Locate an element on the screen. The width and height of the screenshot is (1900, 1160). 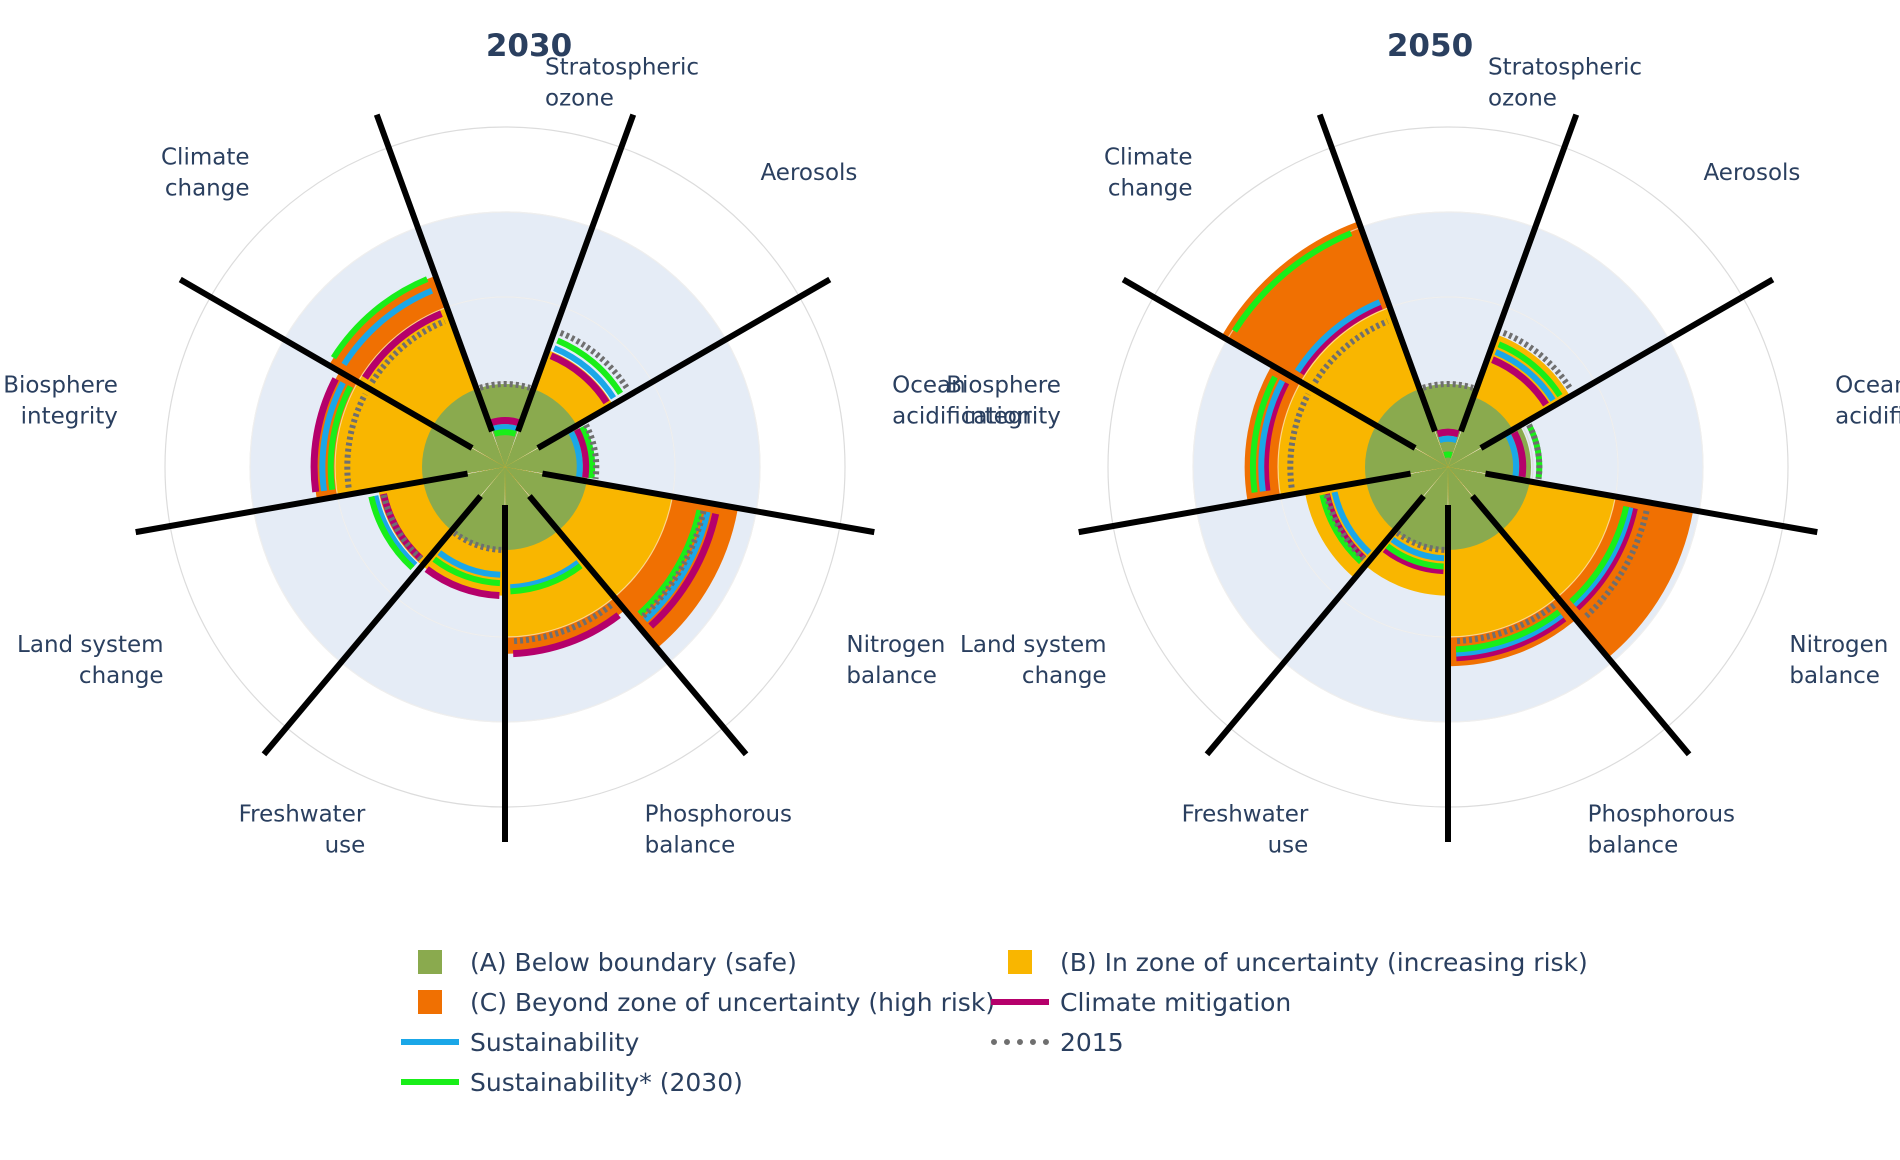
legend-swatch-safe is located at coordinates (430, 962).